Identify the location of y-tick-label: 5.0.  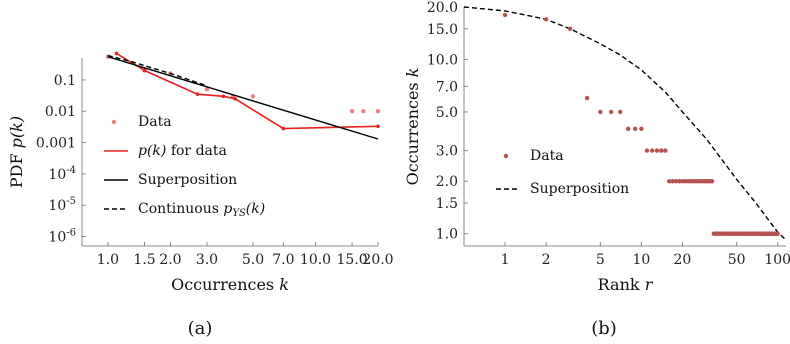
(447, 113).